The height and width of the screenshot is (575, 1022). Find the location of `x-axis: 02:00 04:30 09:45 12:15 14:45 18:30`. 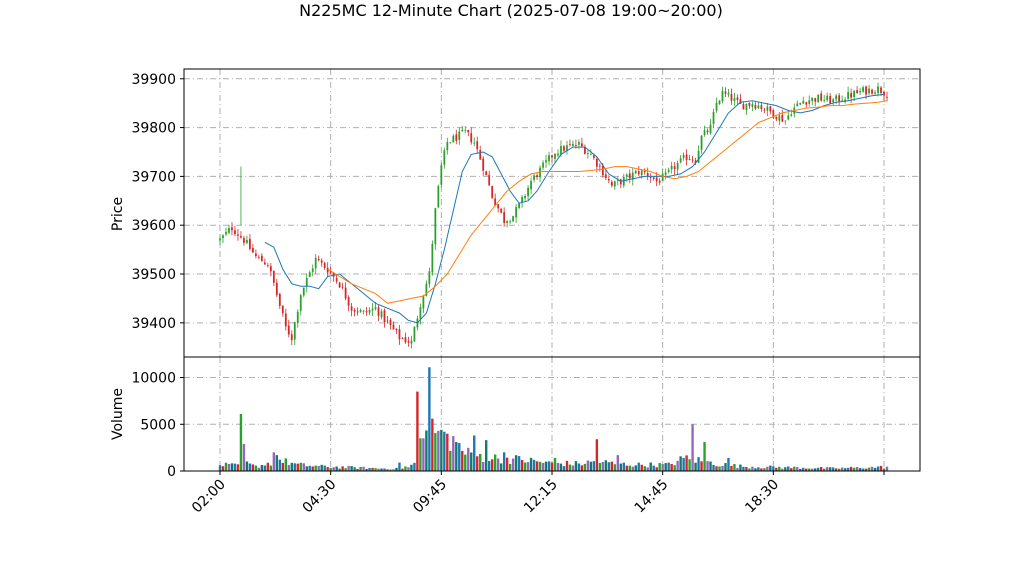

x-axis: 02:00 04:30 09:45 12:15 14:45 18:30 is located at coordinates (537, 494).